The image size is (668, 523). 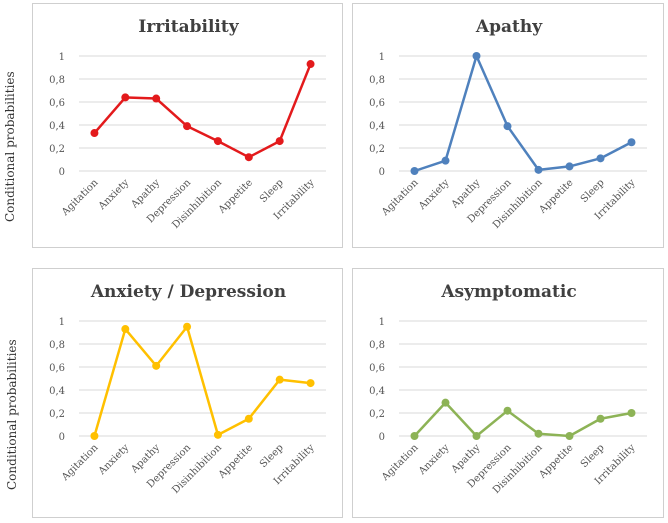 What do you see at coordinates (509, 27) in the screenshot?
I see `chart-title: Apathy` at bounding box center [509, 27].